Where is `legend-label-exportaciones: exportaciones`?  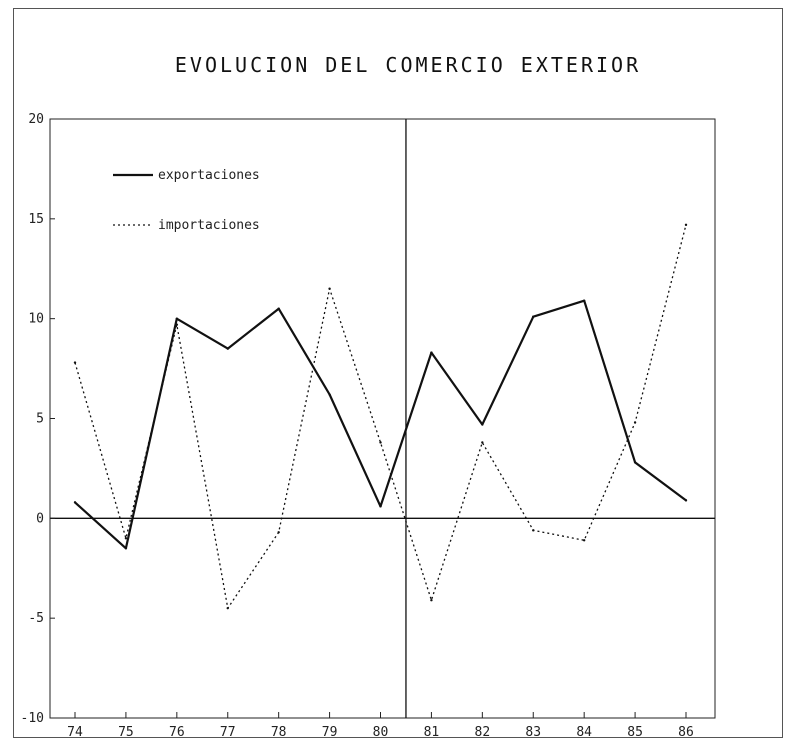
legend-label-exportaciones: exportaciones is located at coordinates (209, 175).